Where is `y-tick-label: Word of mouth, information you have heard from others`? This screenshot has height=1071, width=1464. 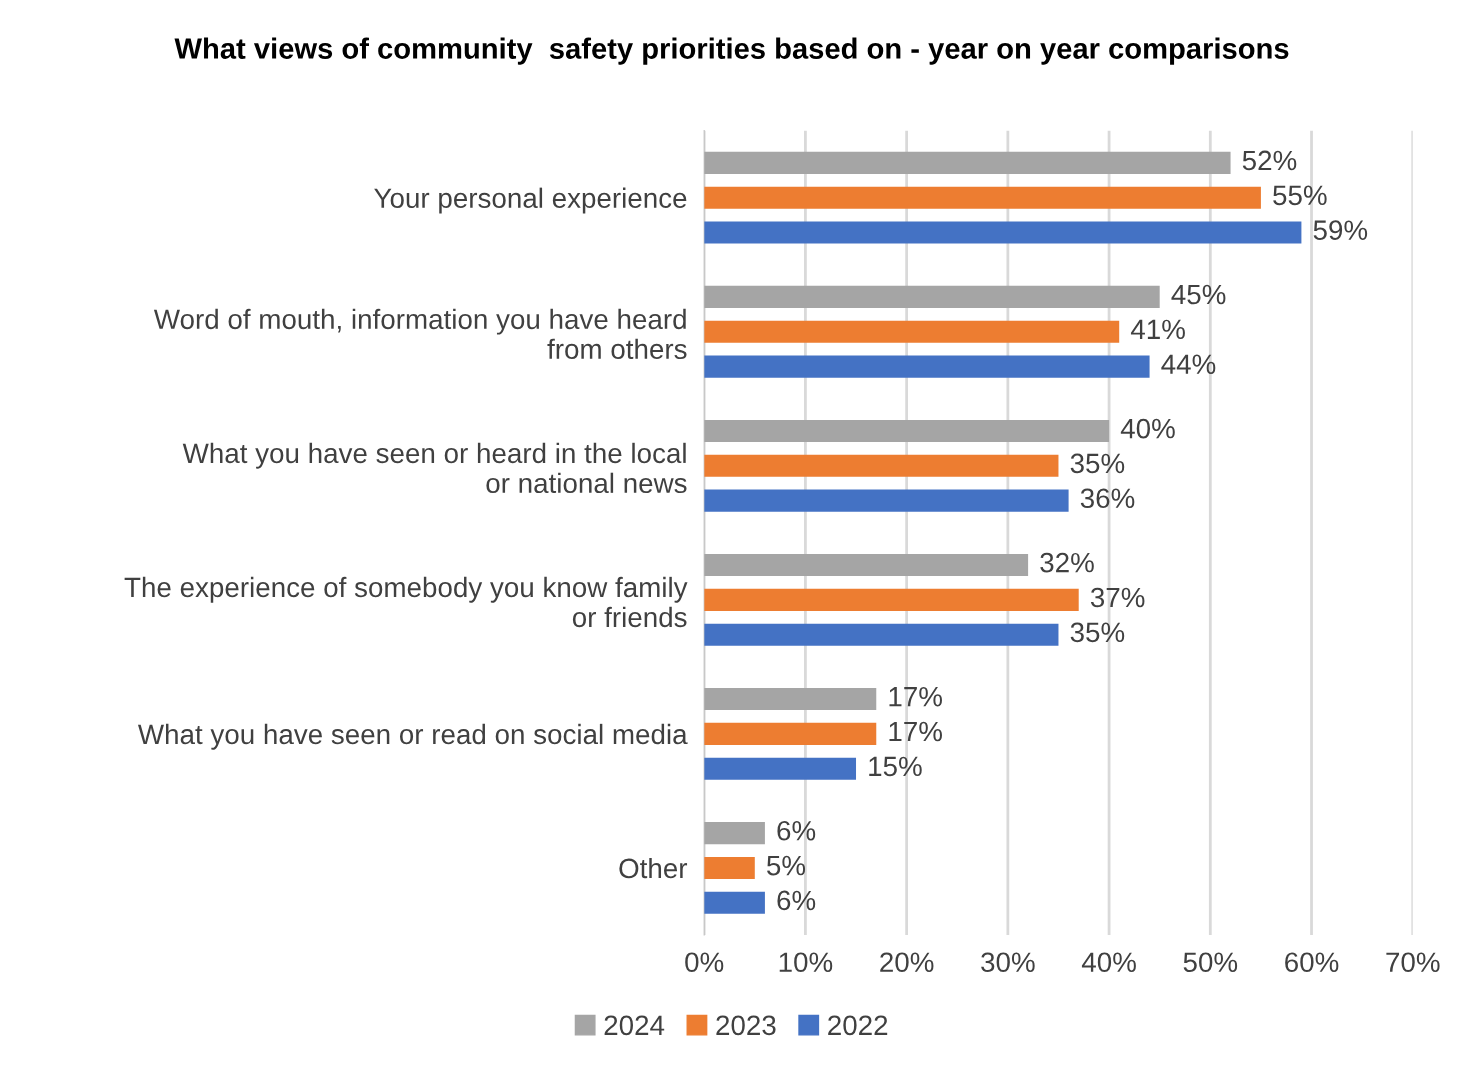 y-tick-label: Word of mouth, information you have heard from others is located at coordinates (420, 334).